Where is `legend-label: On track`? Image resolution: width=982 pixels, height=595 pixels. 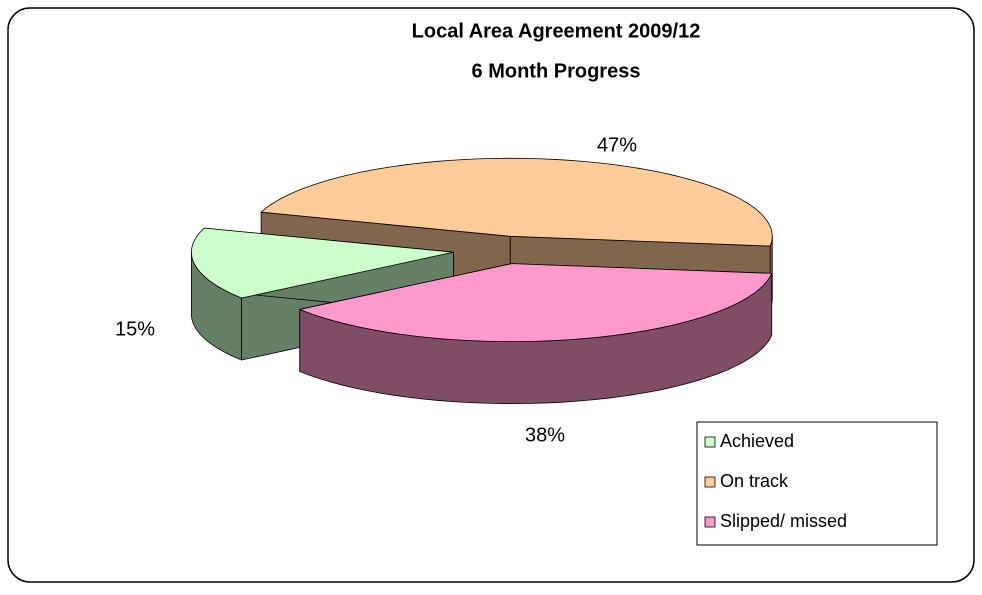 legend-label: On track is located at coordinates (754, 481).